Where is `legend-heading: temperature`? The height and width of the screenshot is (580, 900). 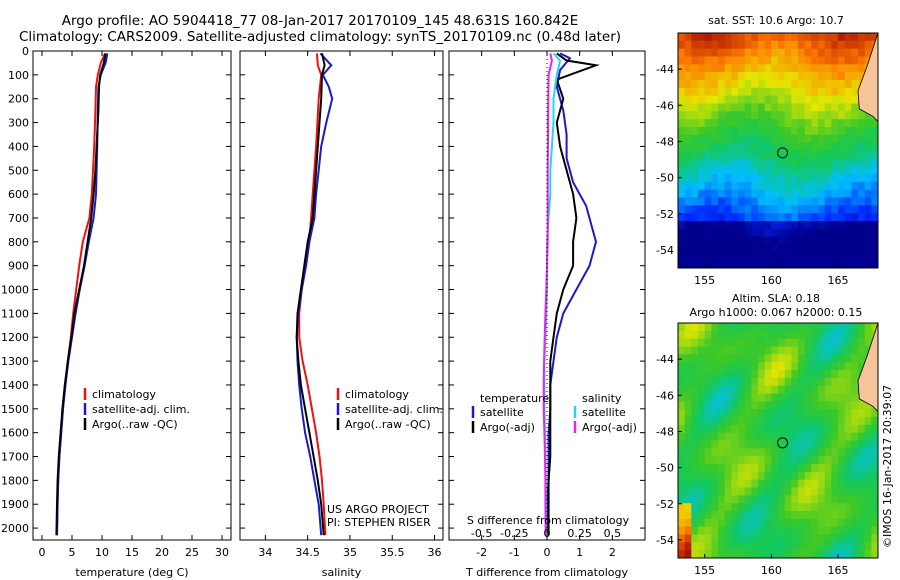 legend-heading: temperature is located at coordinates (514, 398).